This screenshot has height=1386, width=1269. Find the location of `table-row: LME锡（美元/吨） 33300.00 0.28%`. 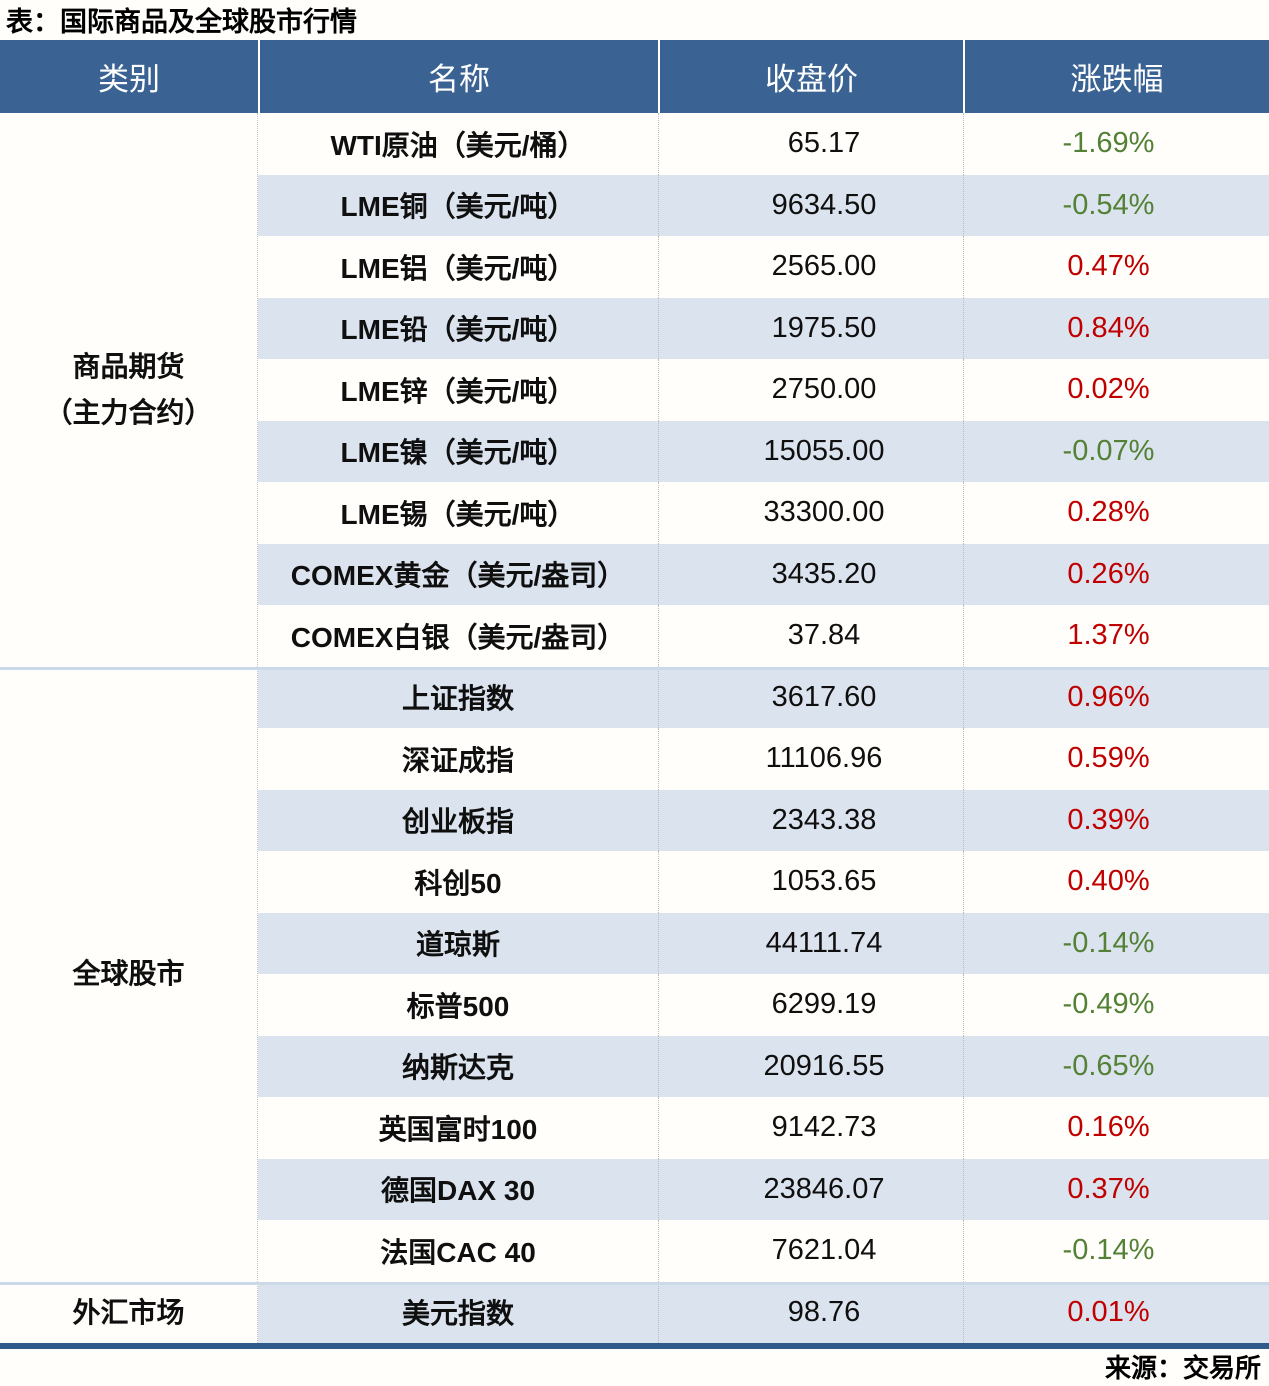

table-row: LME锡（美元/吨） 33300.00 0.28% is located at coordinates (763, 513).